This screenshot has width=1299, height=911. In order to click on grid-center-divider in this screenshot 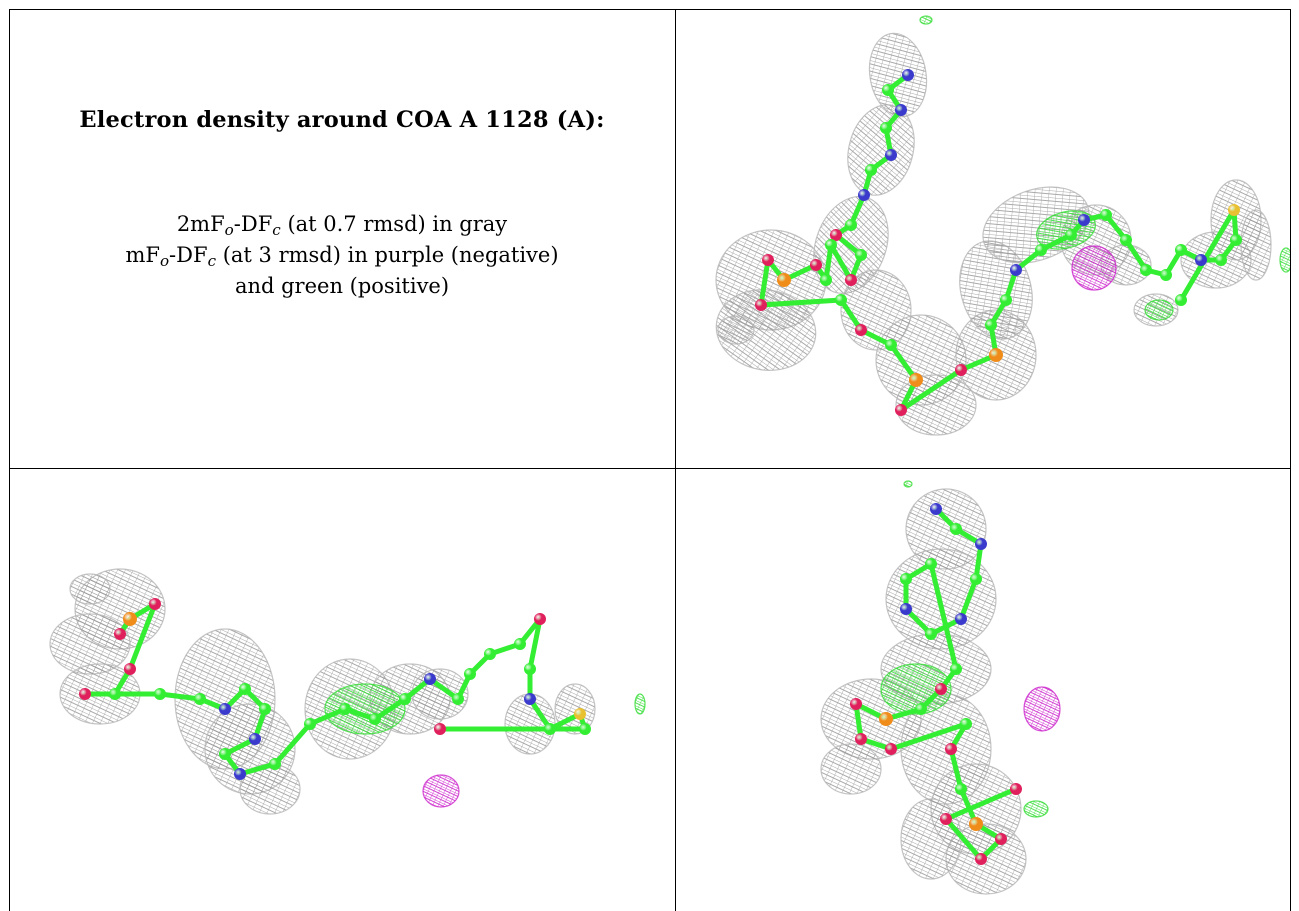, I will do `click(675, 460)`.